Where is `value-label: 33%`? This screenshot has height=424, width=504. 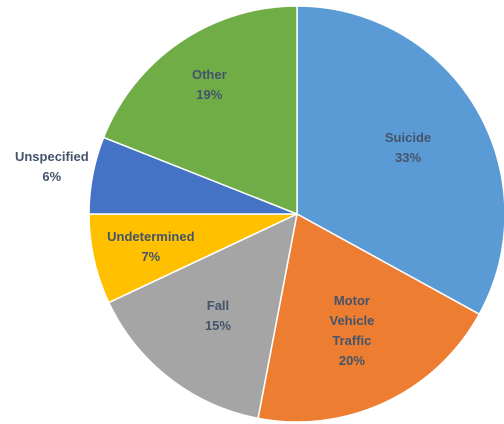 value-label: 33% is located at coordinates (408, 158).